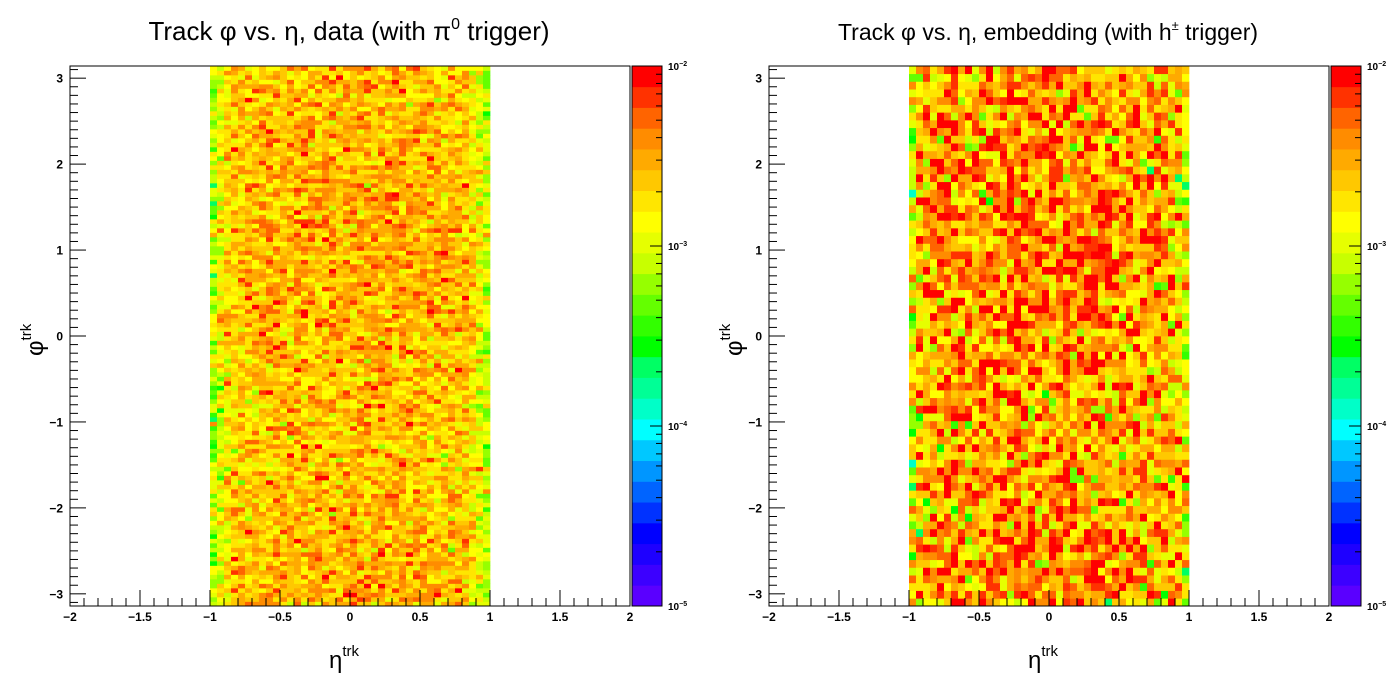 This screenshot has width=1398, height=674. Describe the element at coordinates (647, 575) in the screenshot. I see `colorbar-segment` at that location.